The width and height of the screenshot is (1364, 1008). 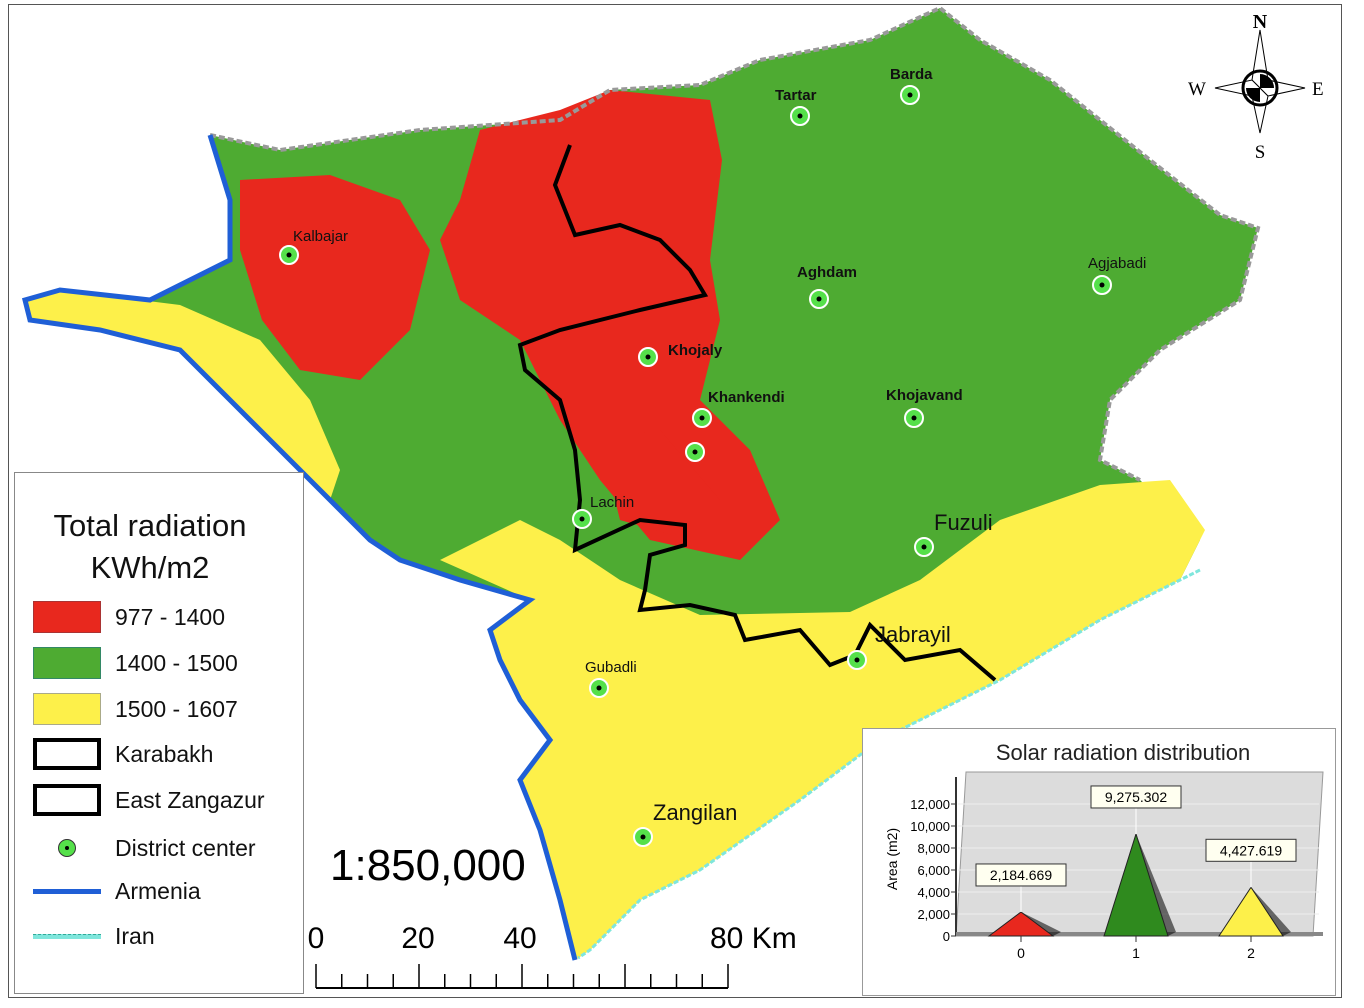 I want to click on legend-item-low: 977 - 1400, so click(x=129, y=617).